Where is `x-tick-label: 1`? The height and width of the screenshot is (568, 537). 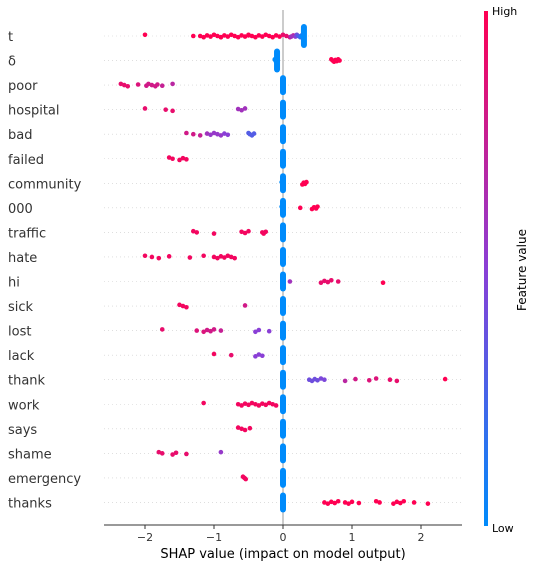
x-tick-label: 1 is located at coordinates (352, 537).